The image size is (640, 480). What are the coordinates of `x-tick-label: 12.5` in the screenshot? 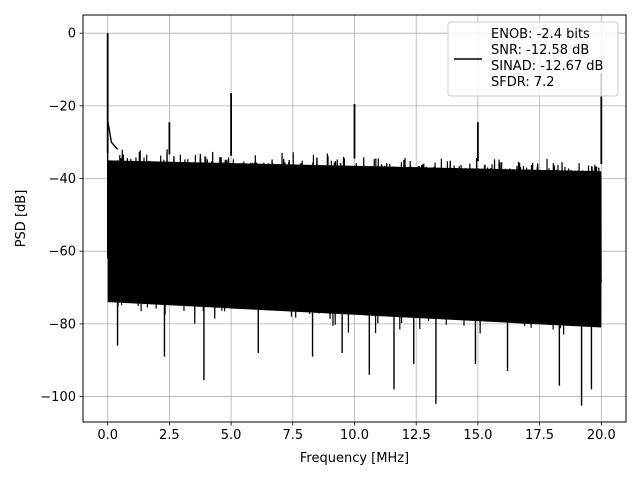 It's located at (416, 435).